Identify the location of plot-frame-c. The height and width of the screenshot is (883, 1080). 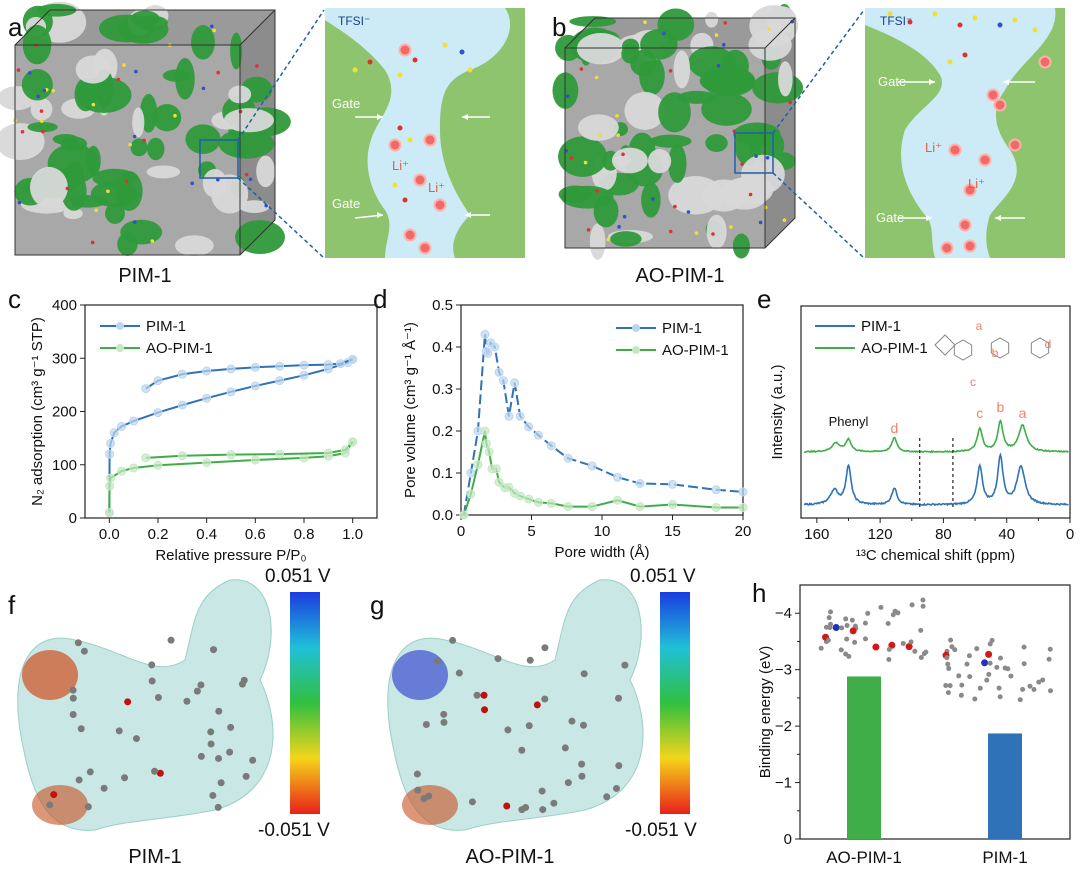
(231, 411).